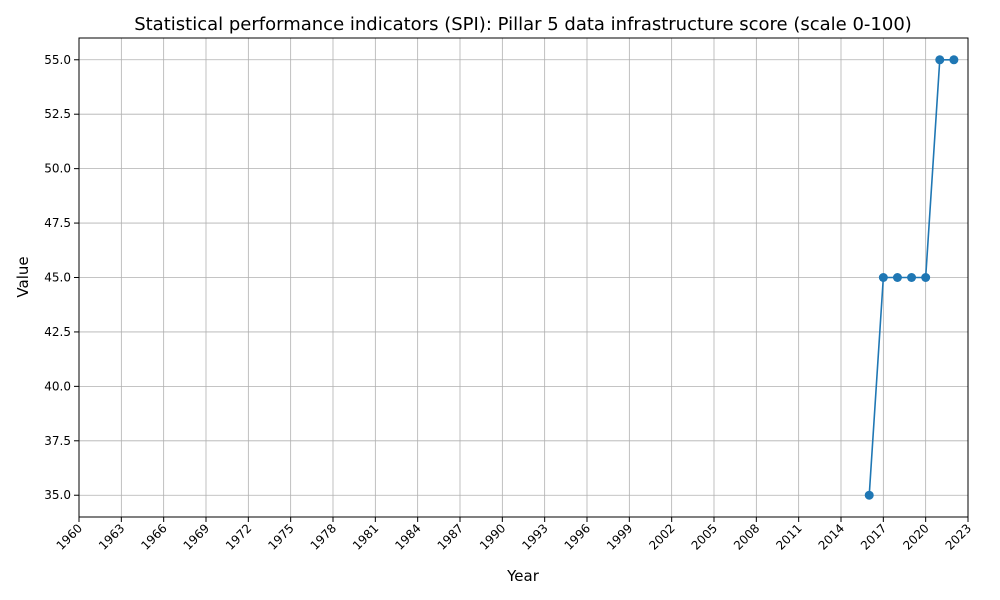 Image resolution: width=1000 pixels, height=600 pixels. I want to click on y-tick-label: 47.5, so click(57, 223).